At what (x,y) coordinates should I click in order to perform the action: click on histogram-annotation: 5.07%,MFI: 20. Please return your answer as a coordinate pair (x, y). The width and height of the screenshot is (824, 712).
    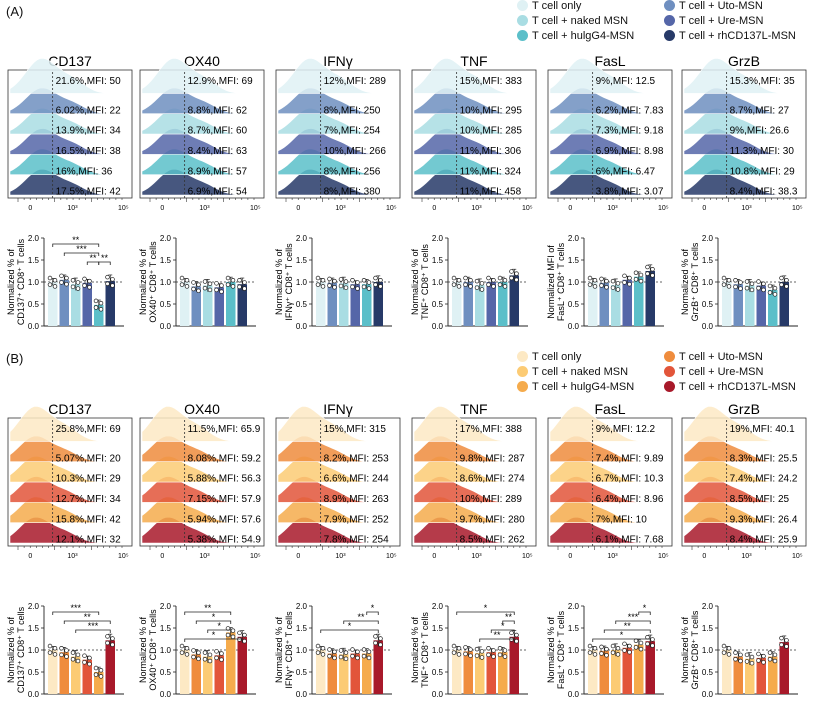
    Looking at the image, I should click on (88, 458).